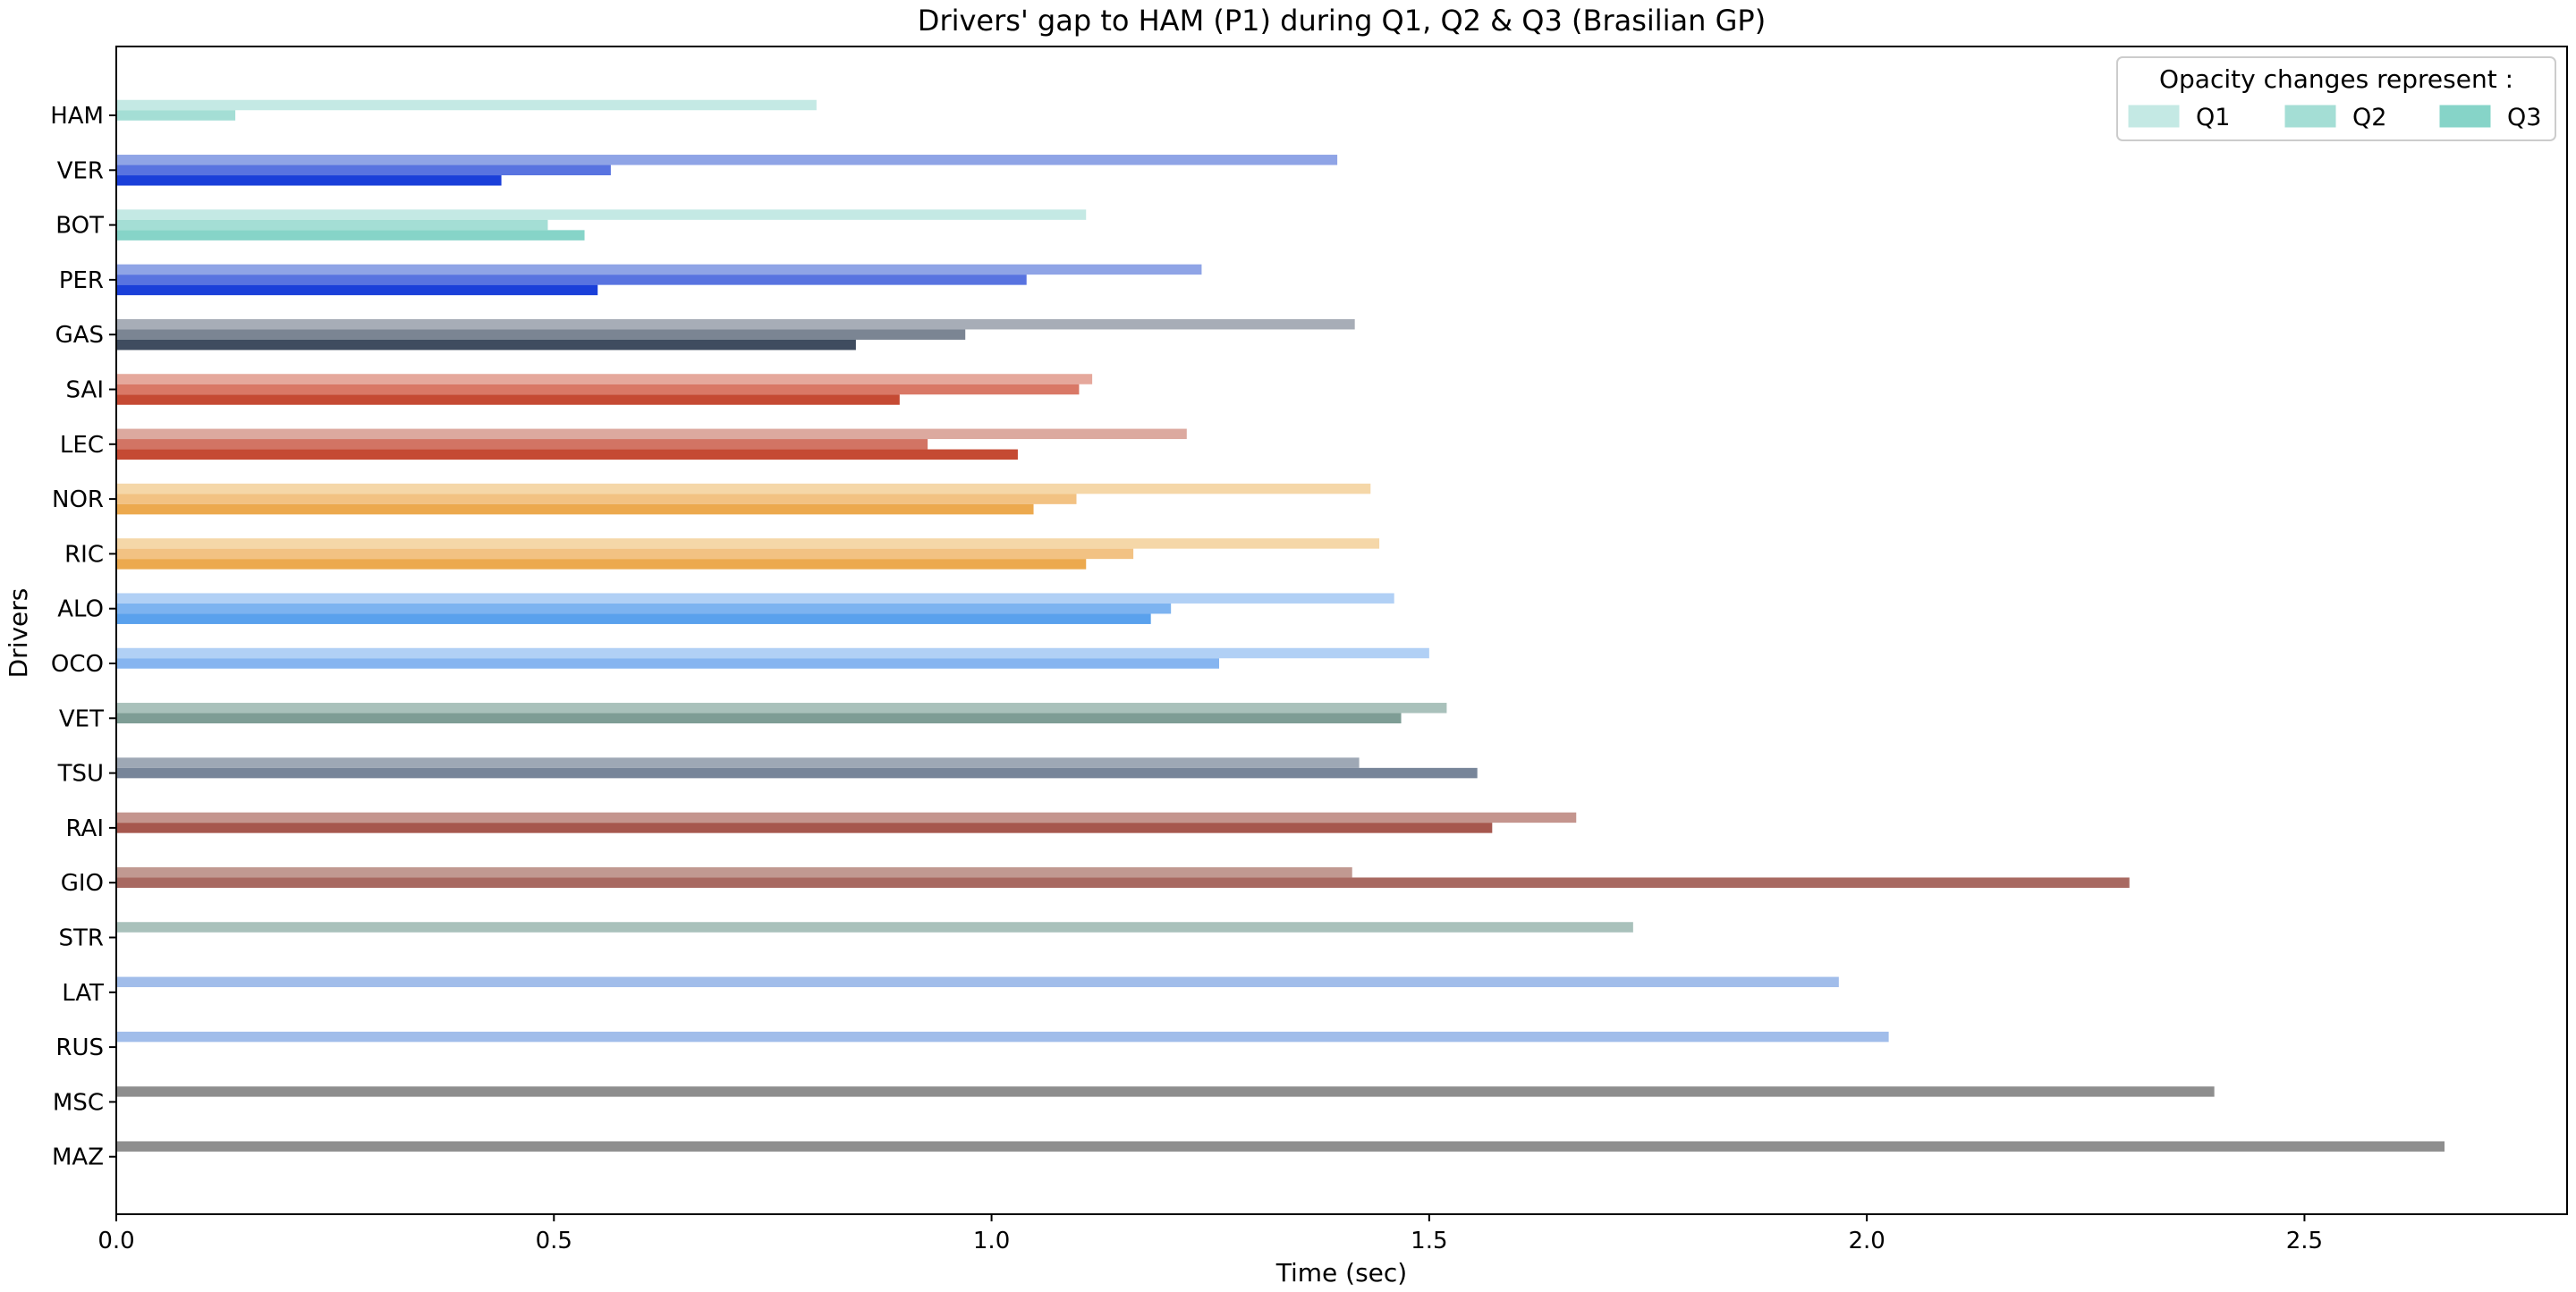 The image size is (2576, 1292). Describe the element at coordinates (651, 434) in the screenshot. I see `bar-lec-q1` at that location.